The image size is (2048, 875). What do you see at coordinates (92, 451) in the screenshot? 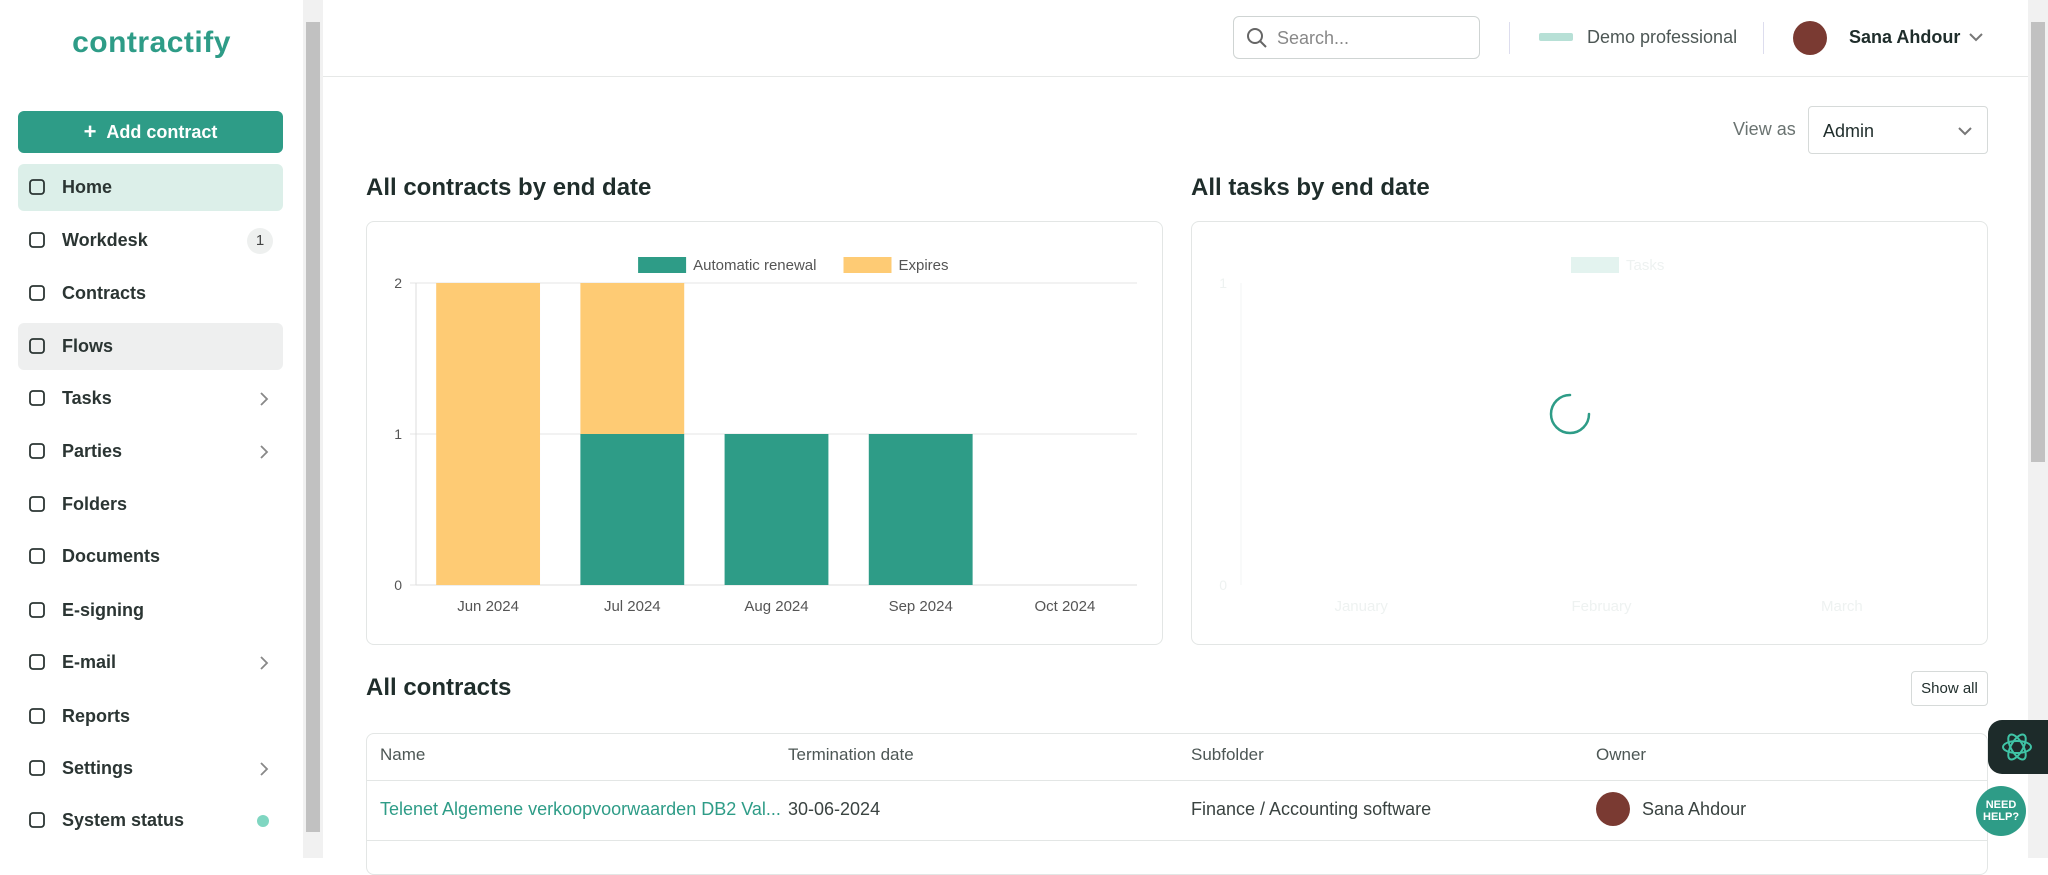
I see `nav-label: Parties` at bounding box center [92, 451].